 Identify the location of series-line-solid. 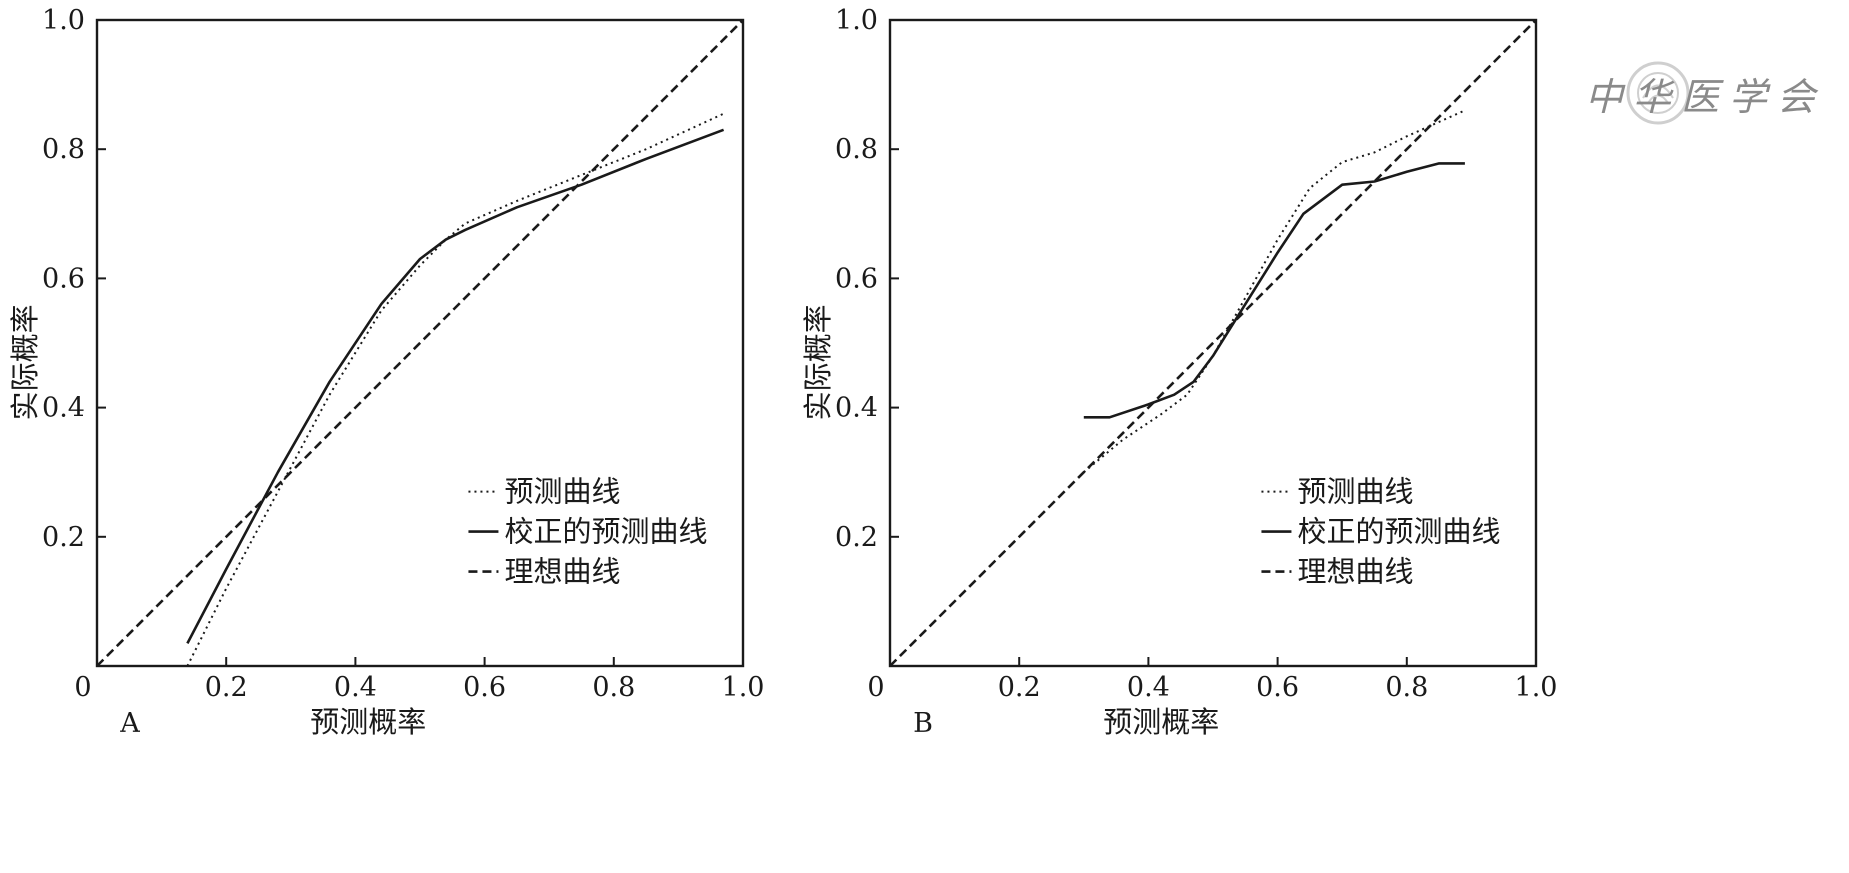
(1274, 290).